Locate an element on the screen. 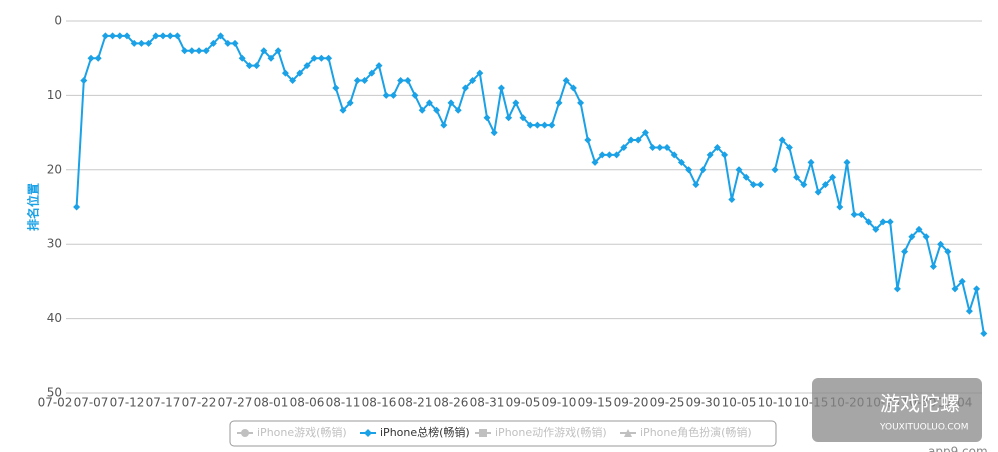 Image resolution: width=998 pixels, height=452 pixels. legend-item: iPhone总榜(畅销) is located at coordinates (415, 432).